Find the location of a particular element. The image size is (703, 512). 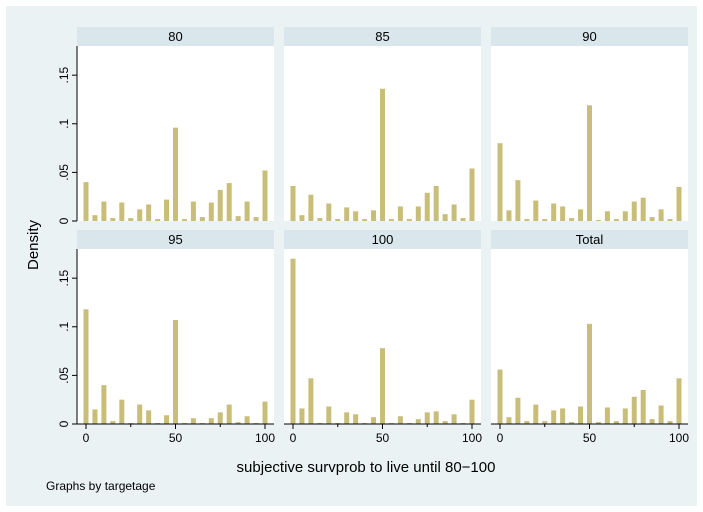

x-axis-label: subjective survprob to live until 80−100 is located at coordinates (366, 467).